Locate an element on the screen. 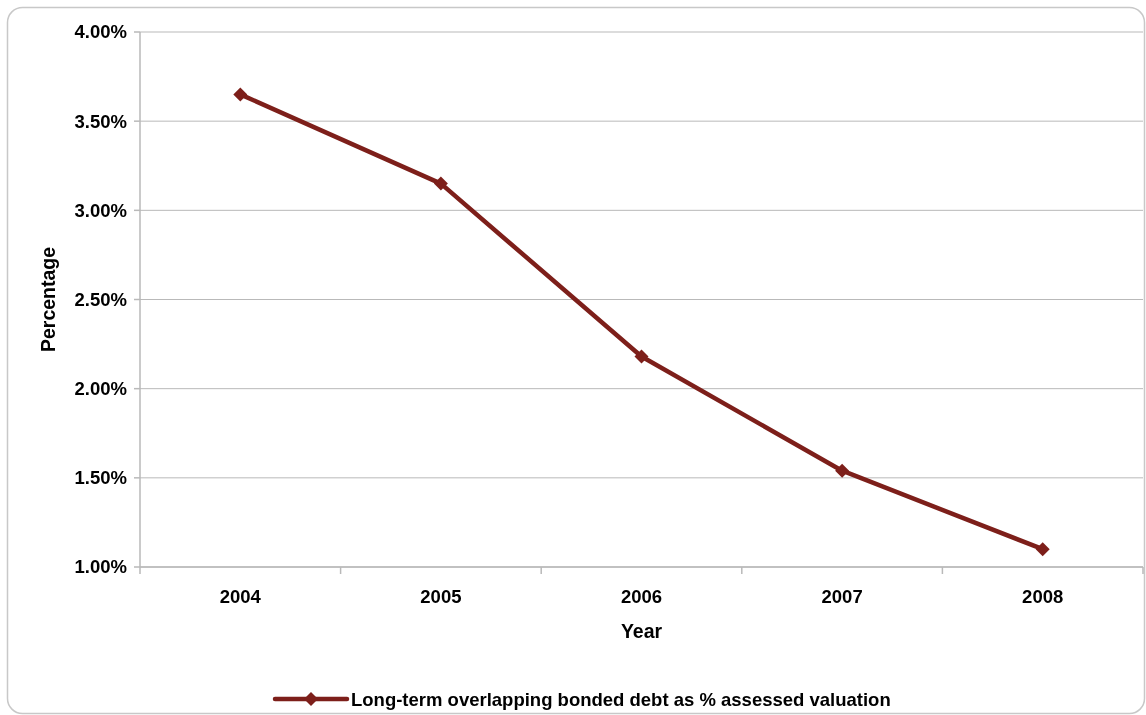  x-tick-label: 2006 is located at coordinates (641, 596).